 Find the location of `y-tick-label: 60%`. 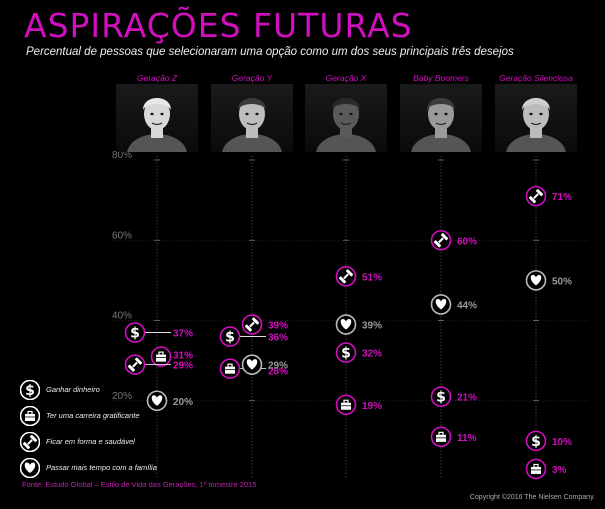

y-tick-label: 60% is located at coordinates (122, 235).